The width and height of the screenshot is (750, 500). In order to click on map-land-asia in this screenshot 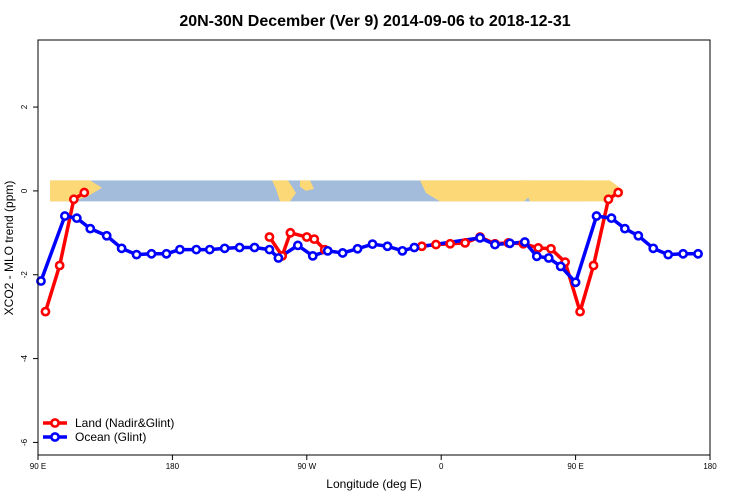, I will do `click(76, 191)`.